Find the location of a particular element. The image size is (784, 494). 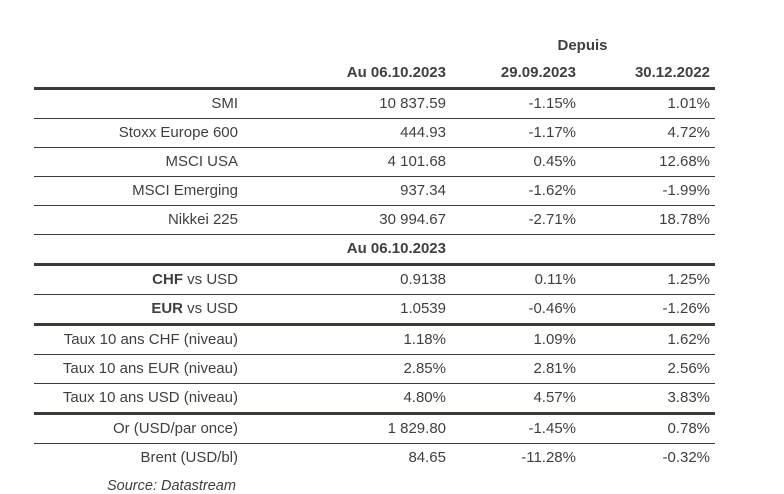

row-since-week: 0.45% is located at coordinates (515, 162).